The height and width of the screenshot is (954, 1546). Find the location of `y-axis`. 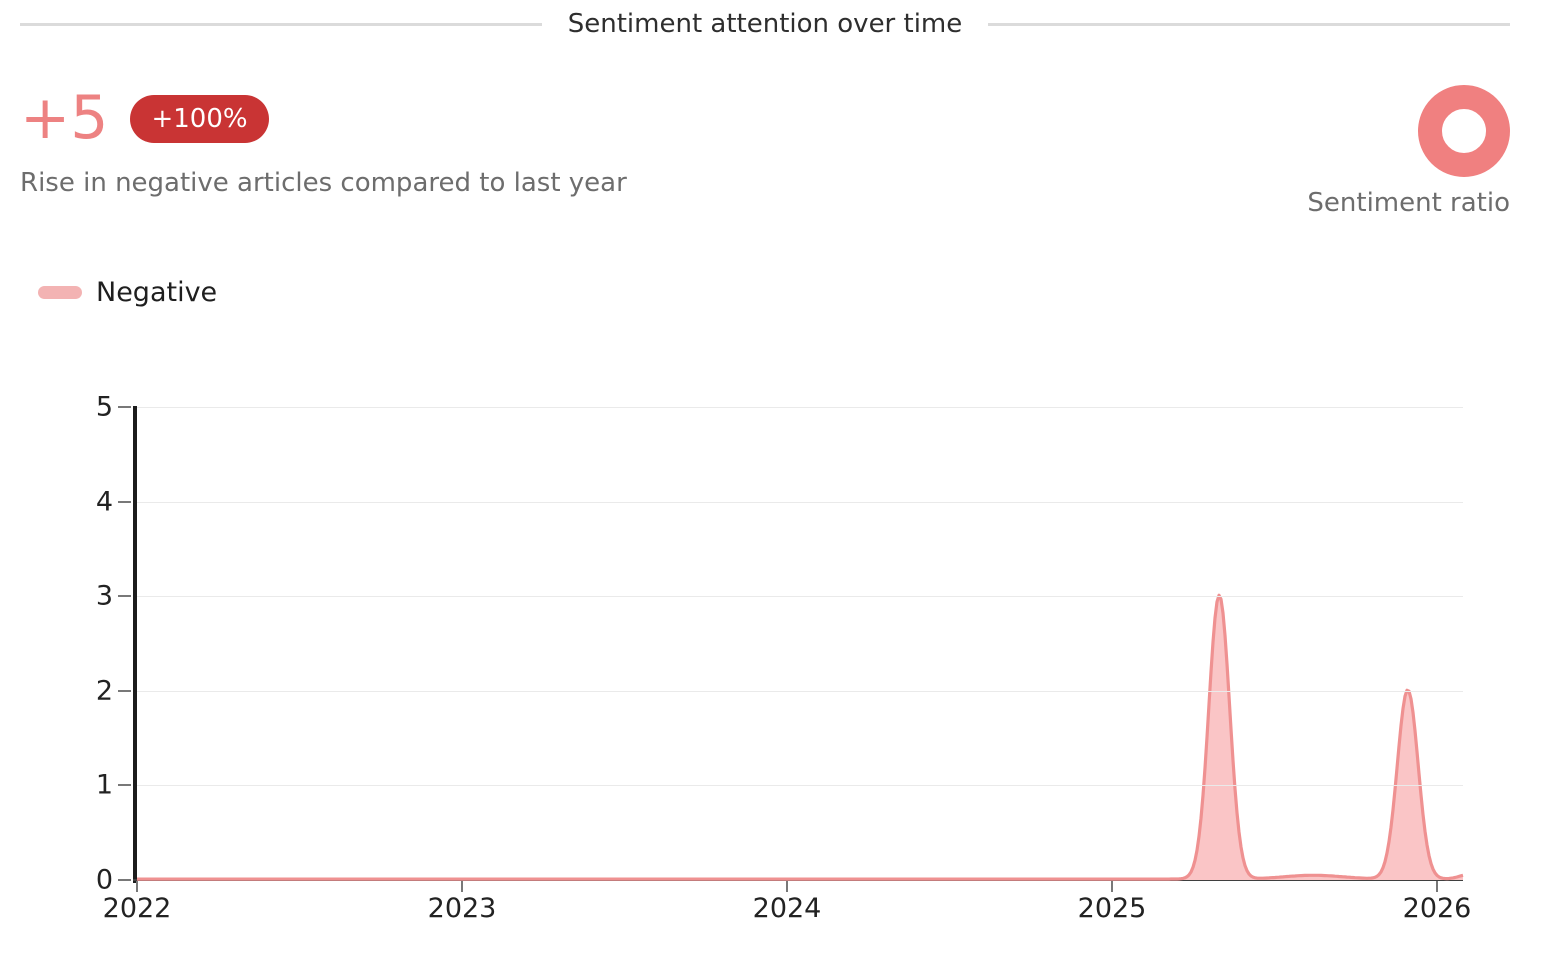

y-axis is located at coordinates (135, 644).